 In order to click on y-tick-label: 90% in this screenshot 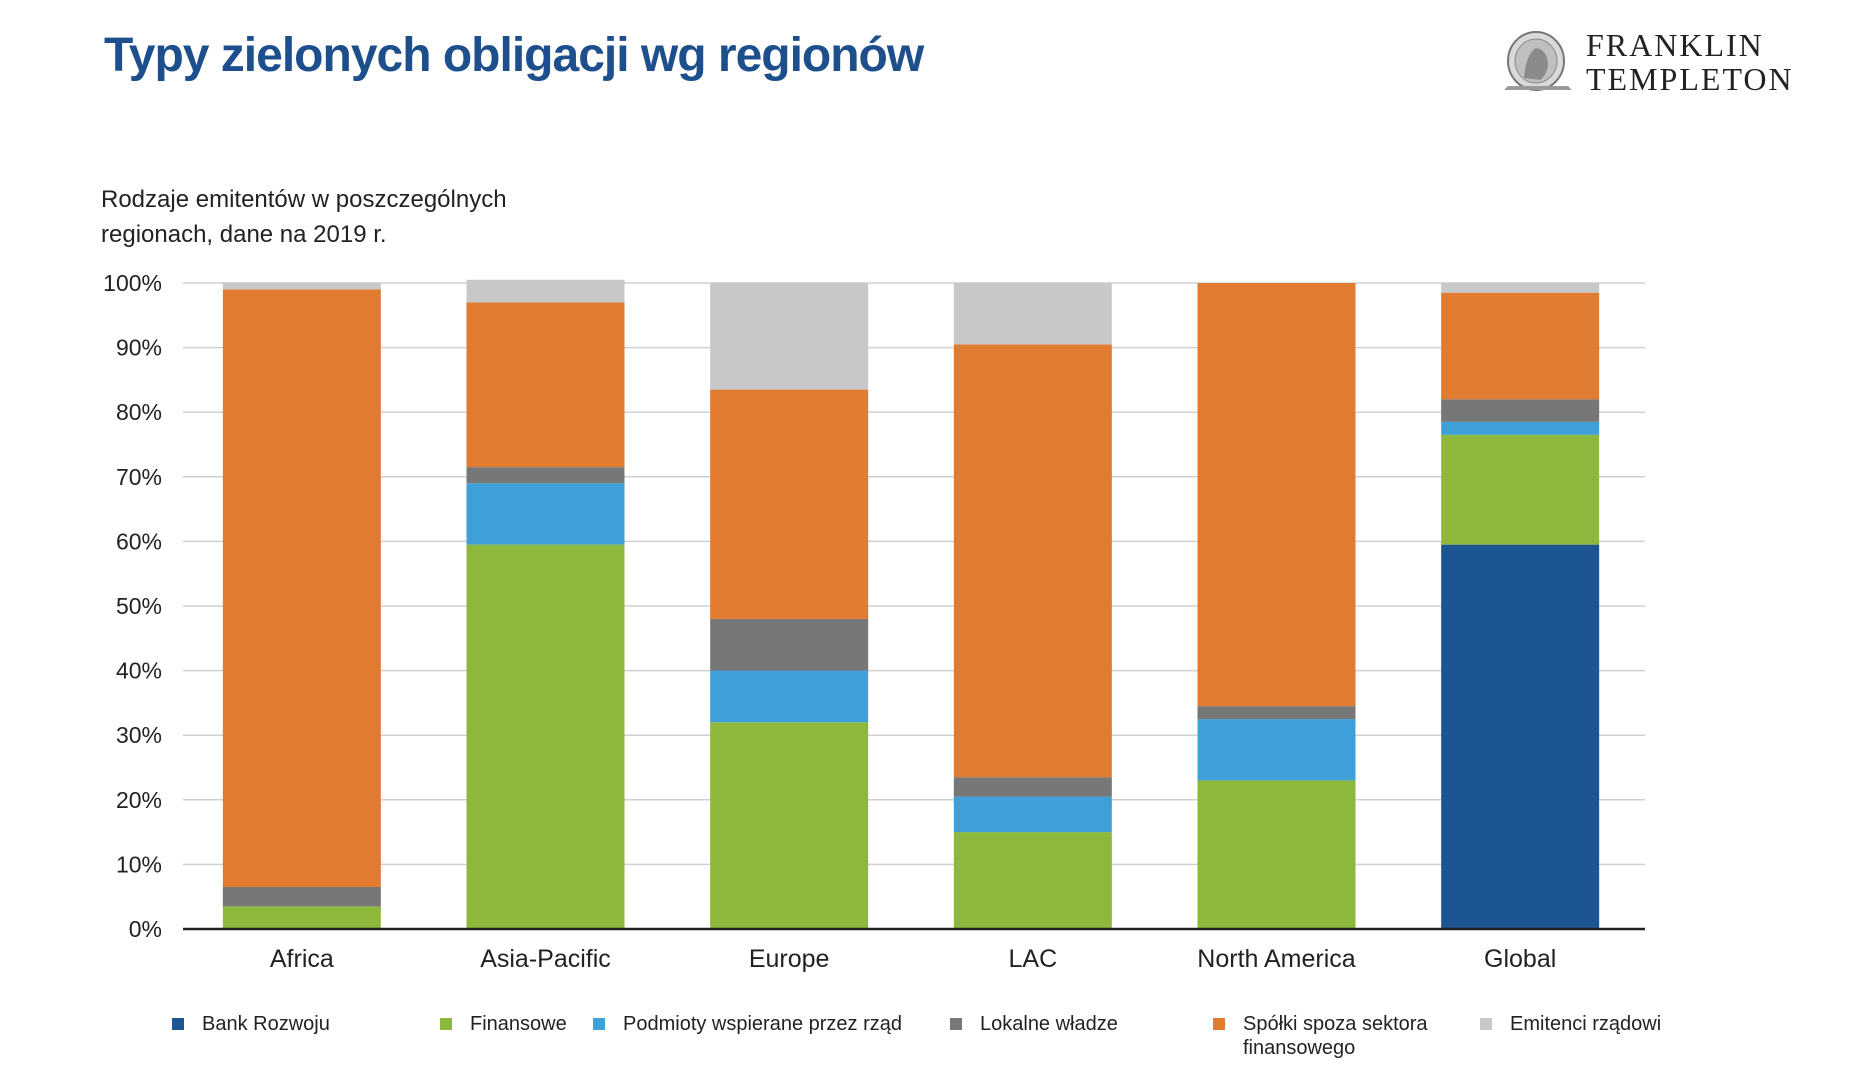, I will do `click(139, 348)`.